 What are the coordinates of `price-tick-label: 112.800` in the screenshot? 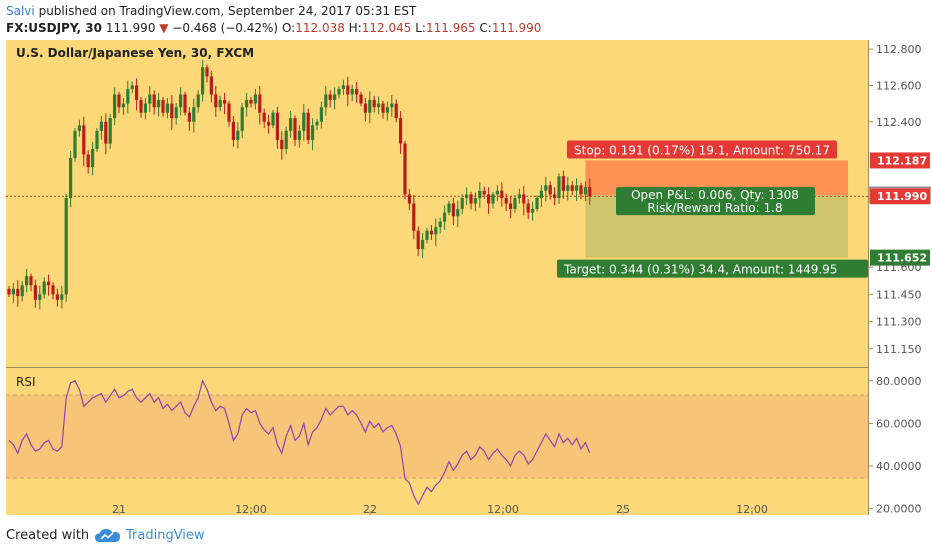 It's located at (899, 49).